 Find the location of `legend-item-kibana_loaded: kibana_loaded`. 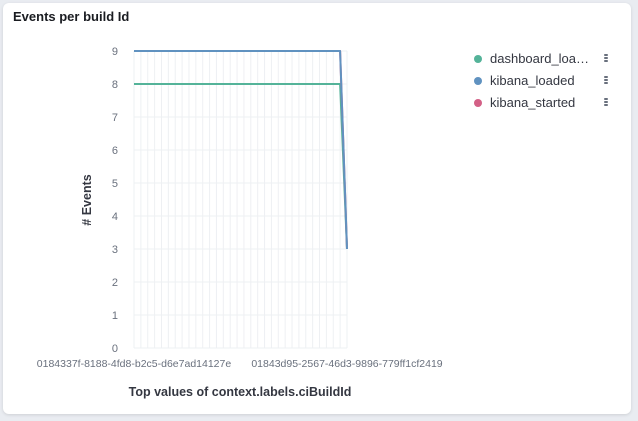

legend-item-kibana_loaded: kibana_loaded is located at coordinates (547, 83).